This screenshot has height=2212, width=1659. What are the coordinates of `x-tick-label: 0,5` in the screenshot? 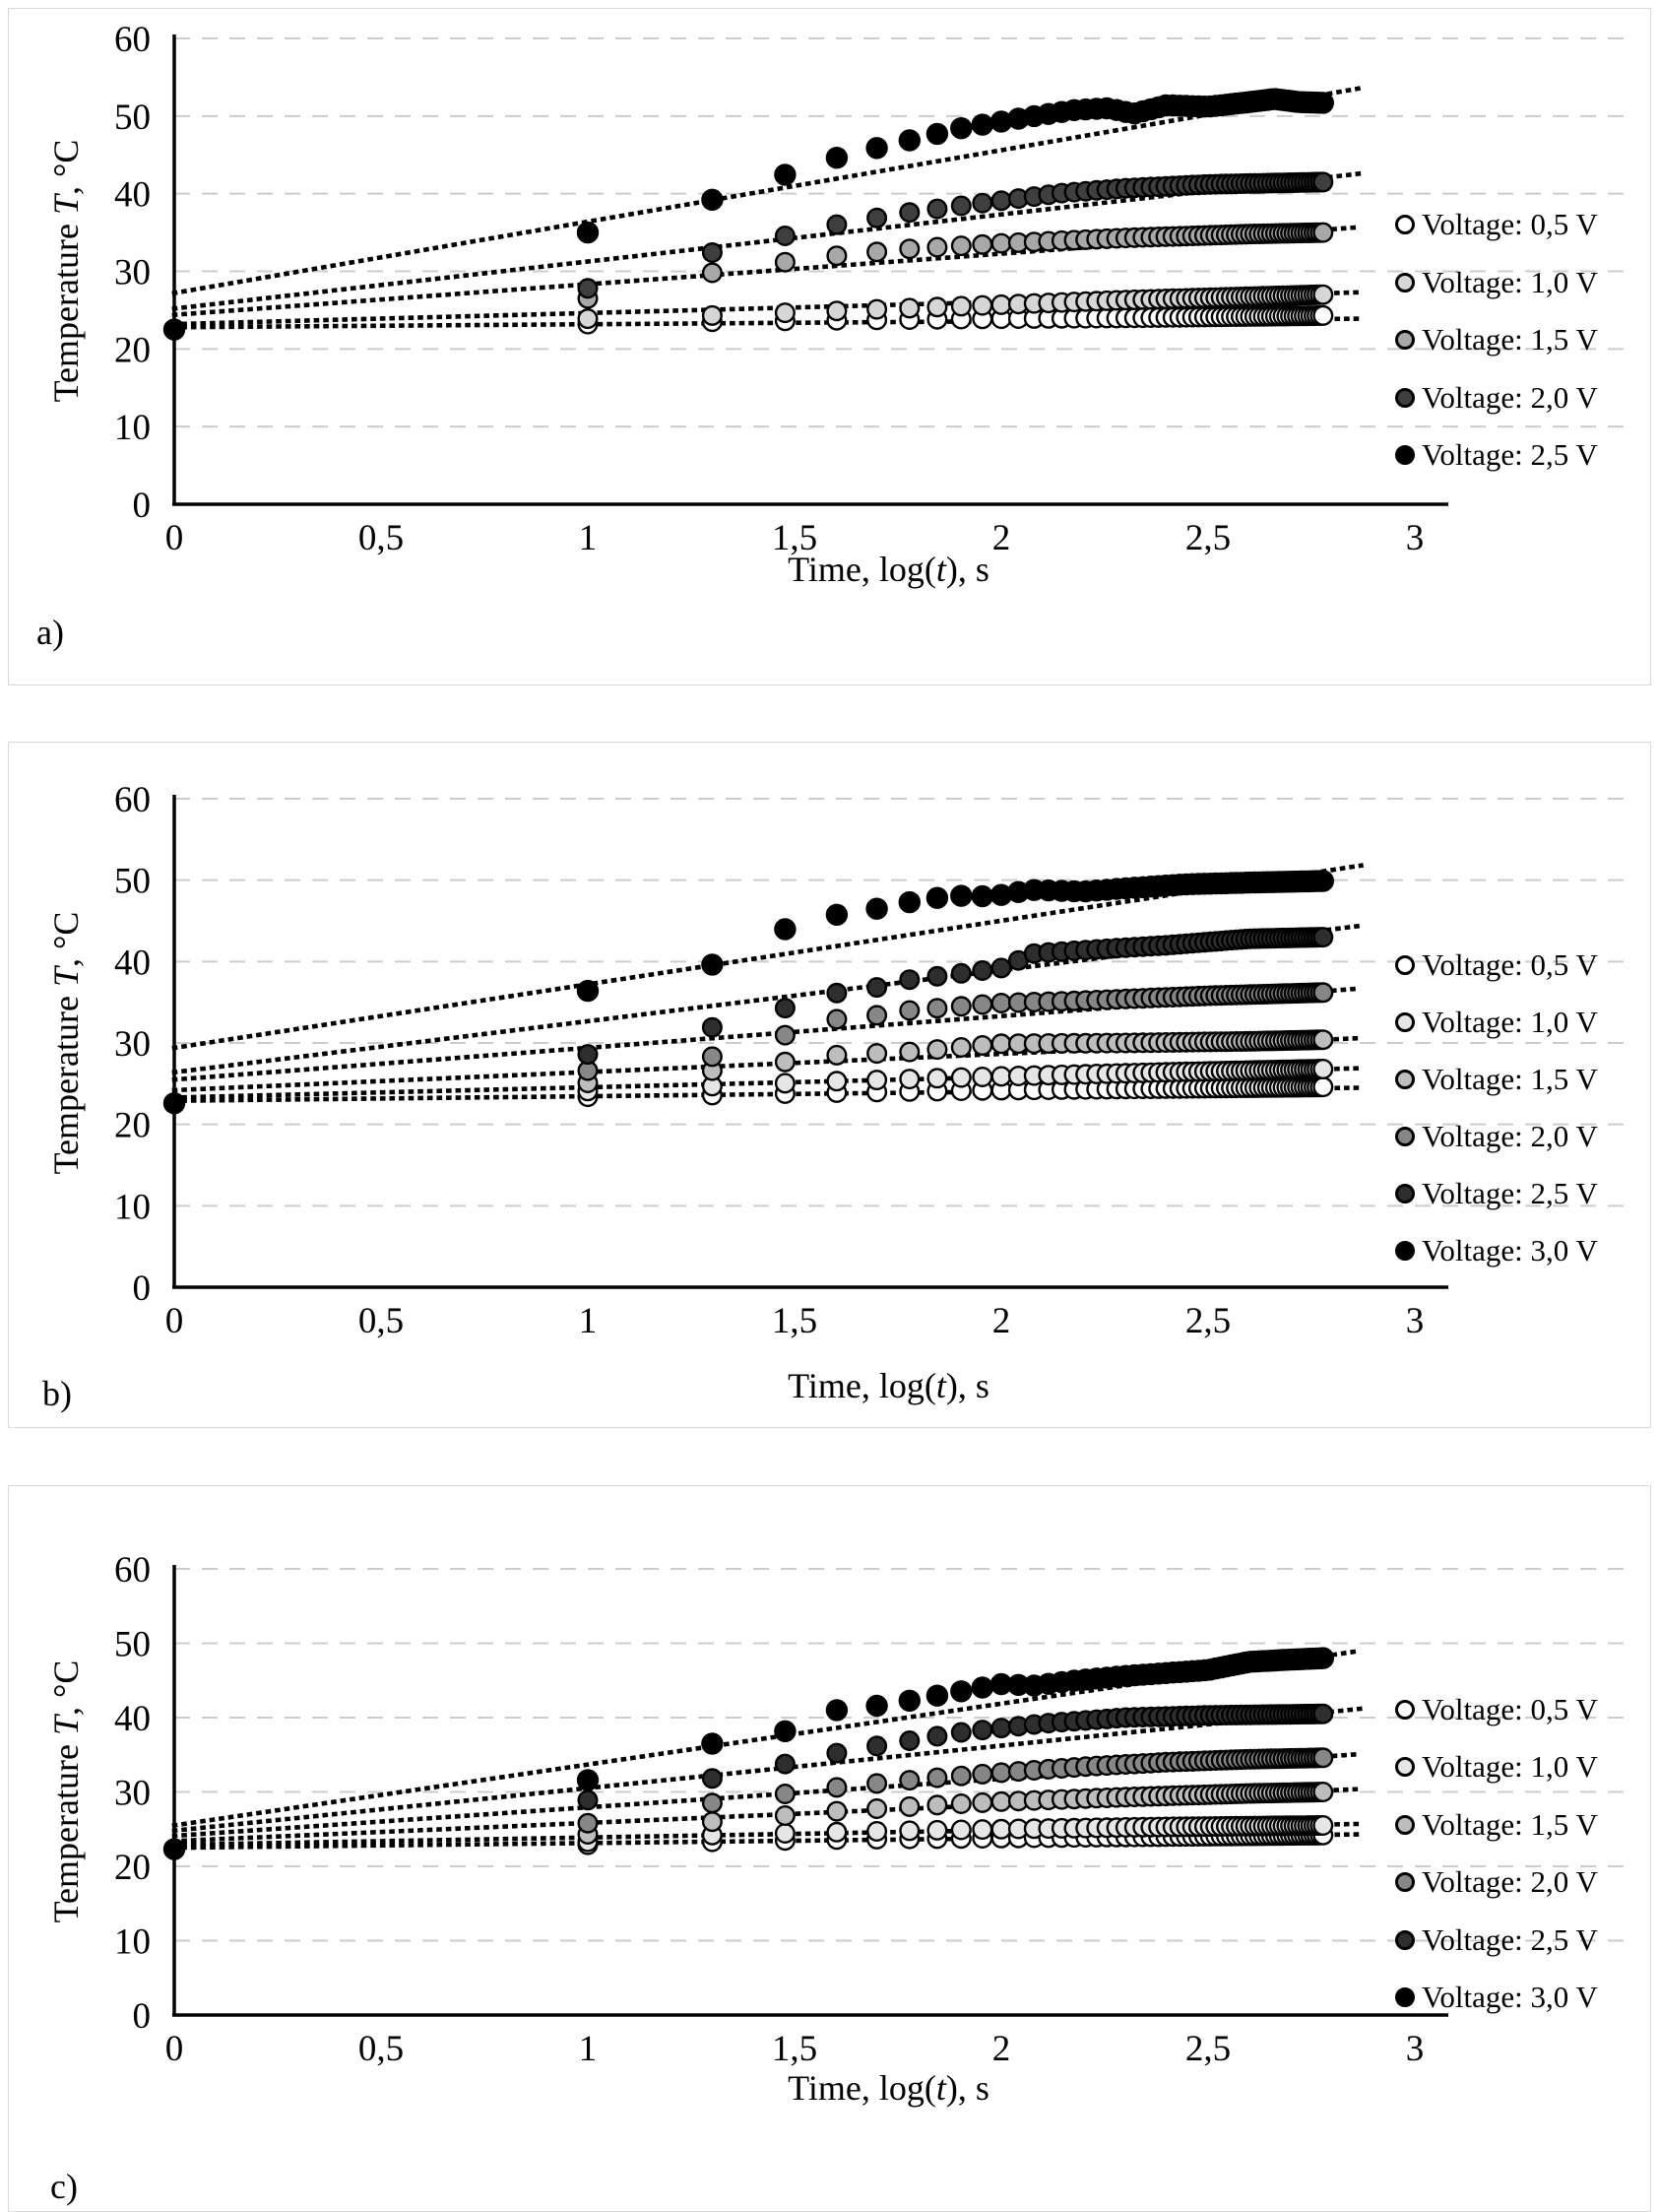 It's located at (381, 538).